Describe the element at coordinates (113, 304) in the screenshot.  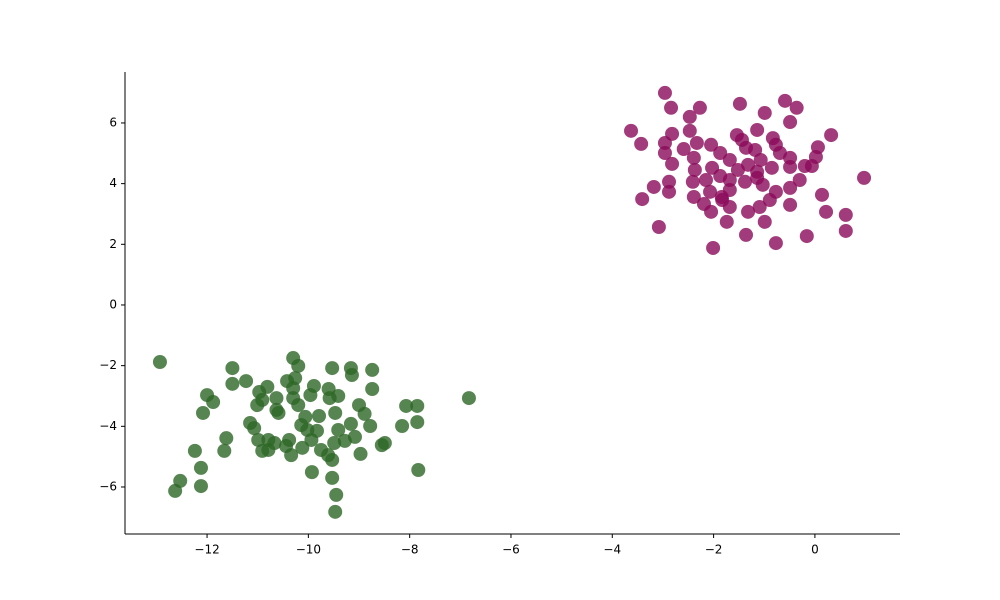
I see `y-tick-label: 0` at that location.